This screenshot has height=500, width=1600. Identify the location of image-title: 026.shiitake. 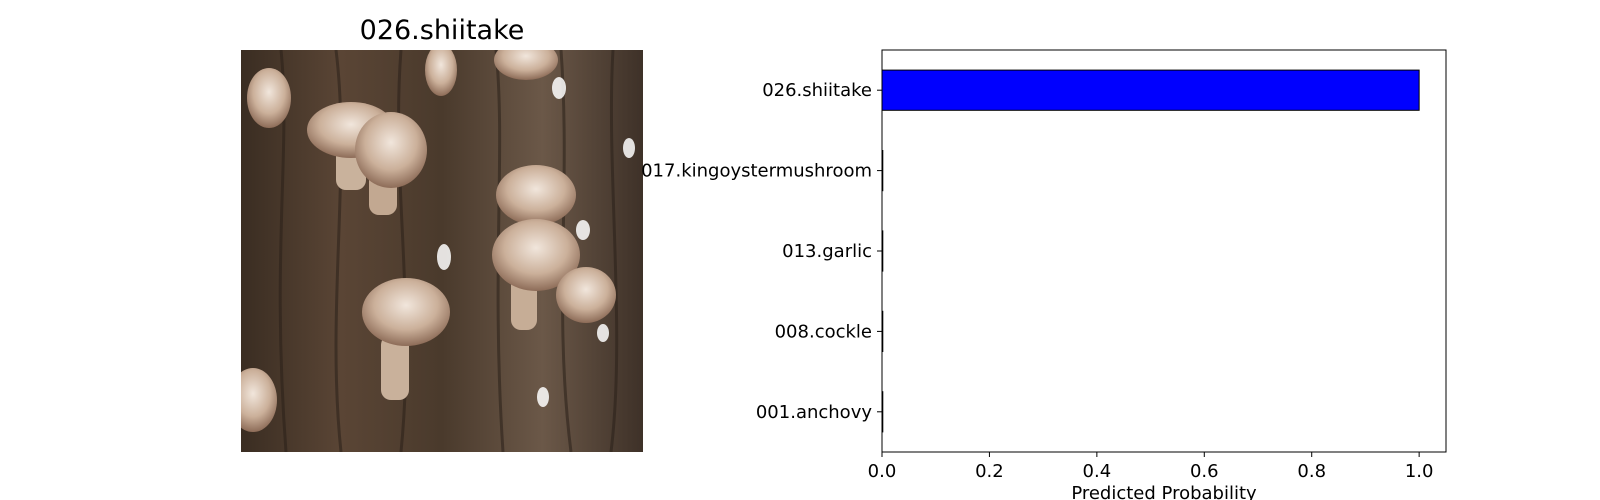
(442, 30).